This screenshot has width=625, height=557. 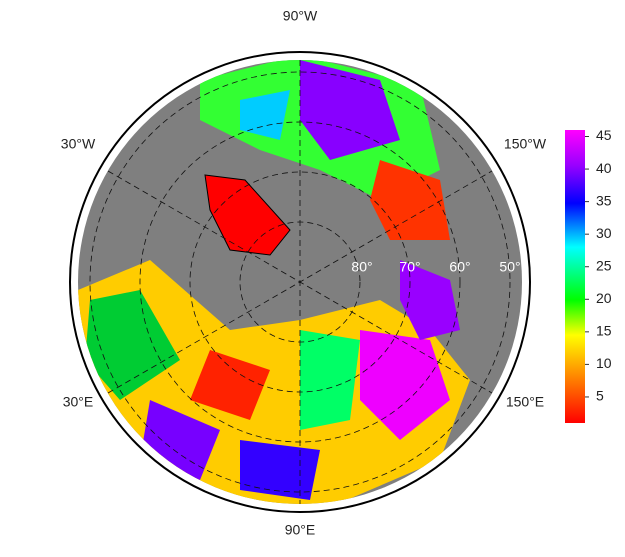 I want to click on colorbar-tick-label: 30, so click(x=604, y=233).